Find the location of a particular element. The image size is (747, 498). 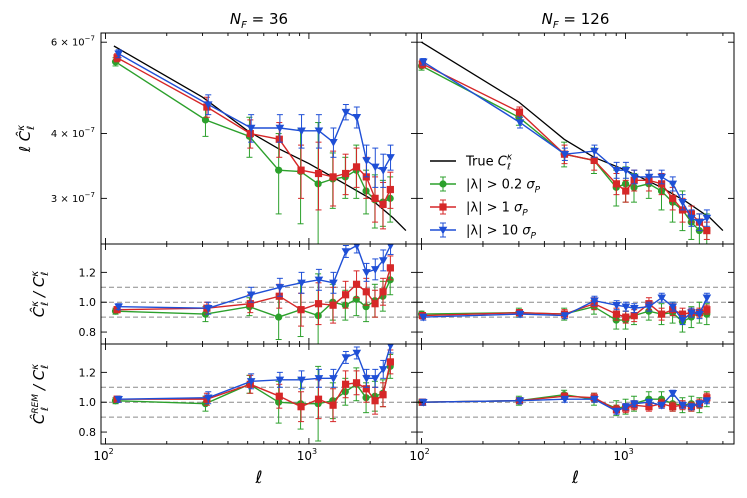

green-series-line is located at coordinates (253, 298).